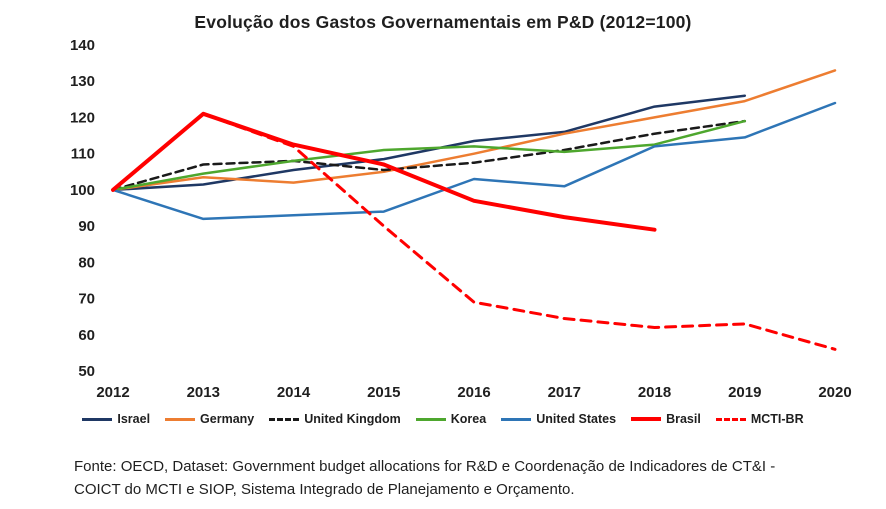  I want to click on y-axis-tick-label: 60, so click(86, 335).